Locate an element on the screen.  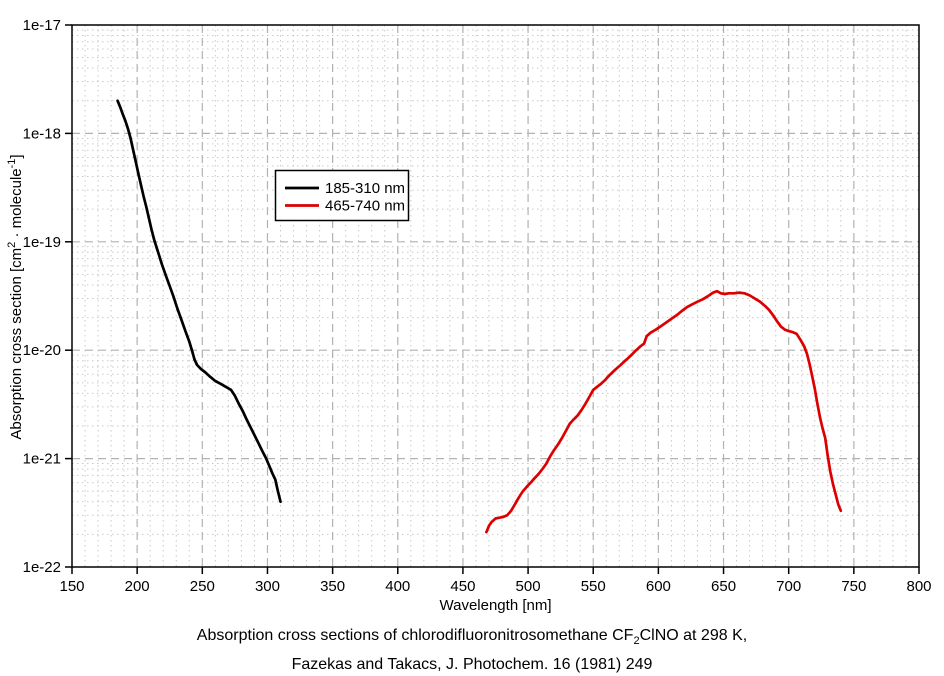
x-tick-label: 250 is located at coordinates (202, 586).